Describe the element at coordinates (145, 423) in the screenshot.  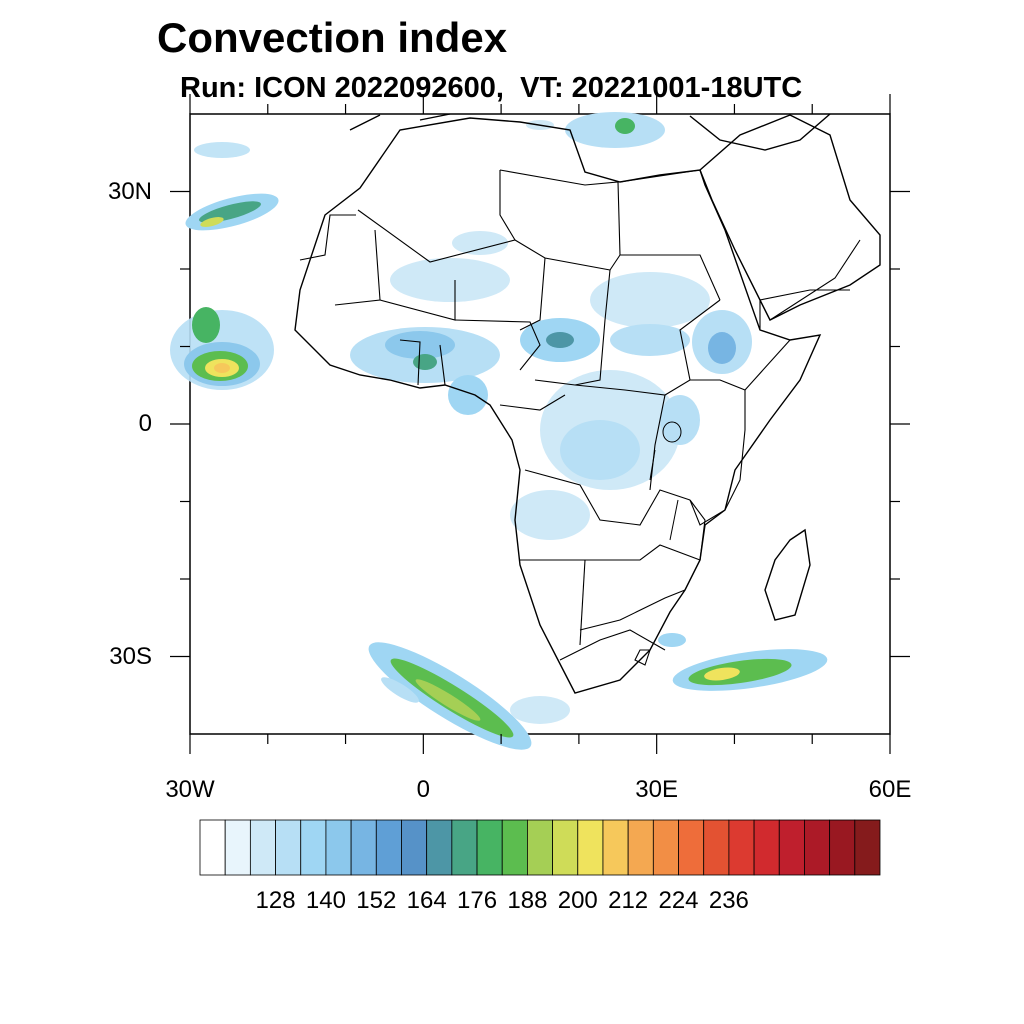
I see `lat-tick-label: 0` at that location.